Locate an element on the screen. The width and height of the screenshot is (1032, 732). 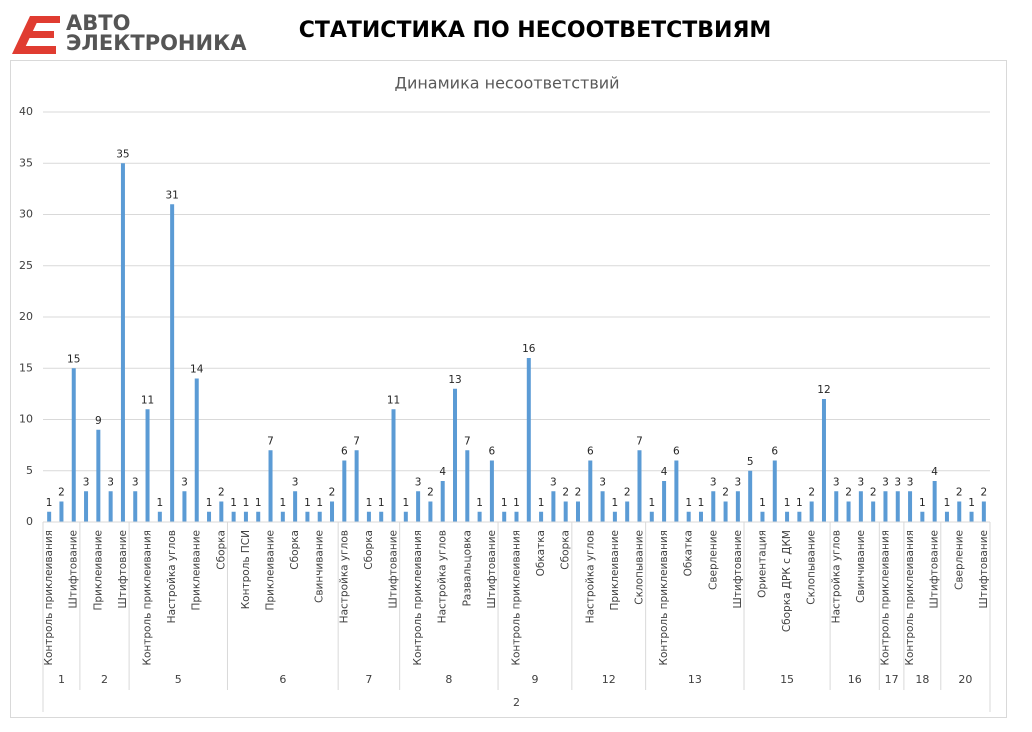
group-label: 20 is located at coordinates (965, 679).